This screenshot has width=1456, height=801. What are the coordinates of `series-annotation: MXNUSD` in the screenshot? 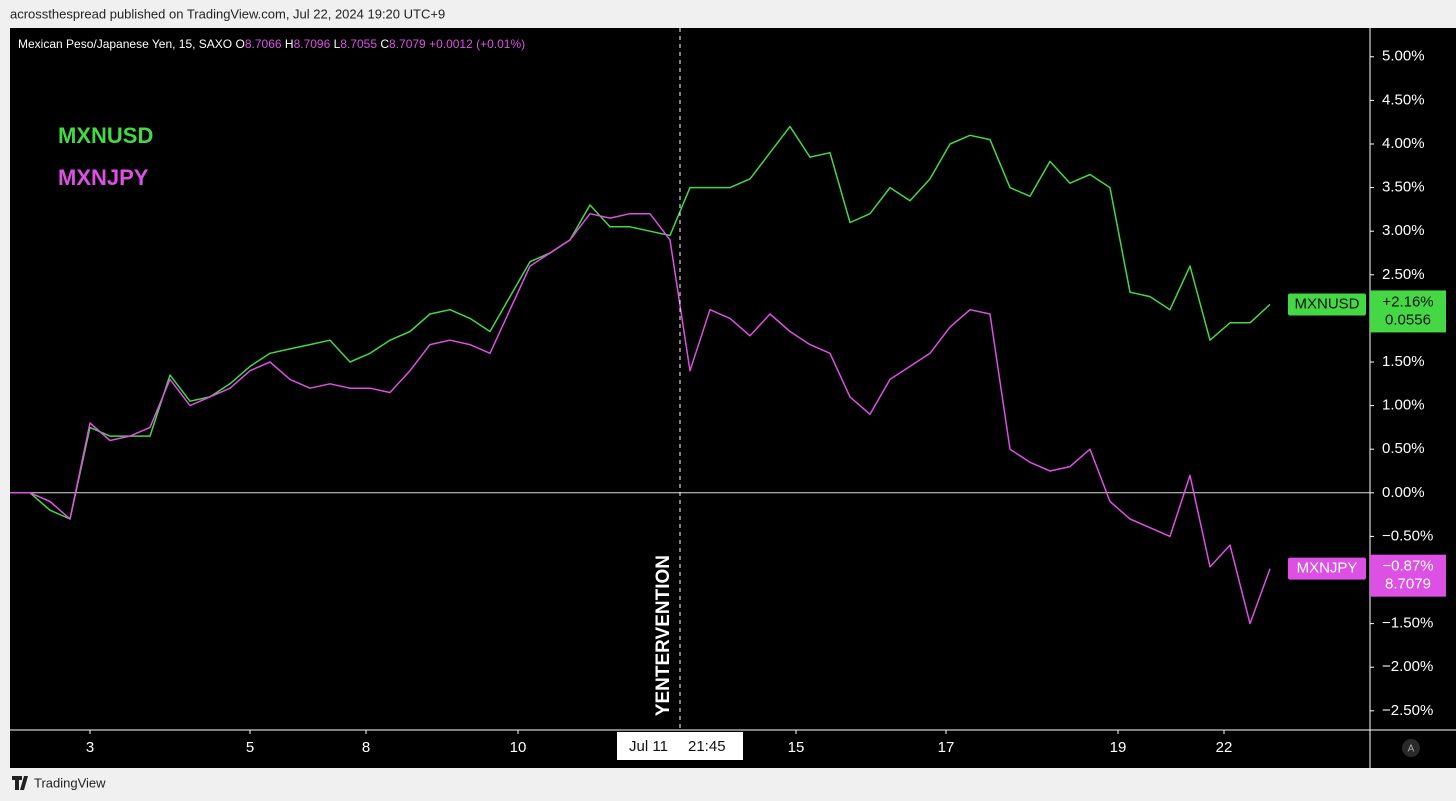 It's located at (105, 135).